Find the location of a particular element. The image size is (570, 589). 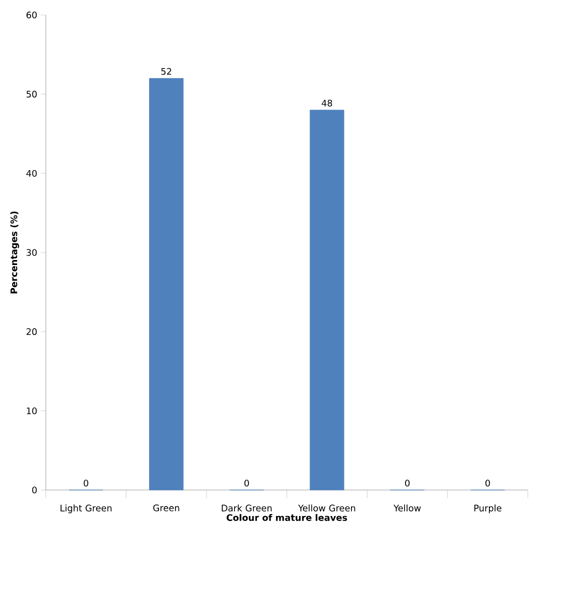

data-label: 52 is located at coordinates (166, 71).